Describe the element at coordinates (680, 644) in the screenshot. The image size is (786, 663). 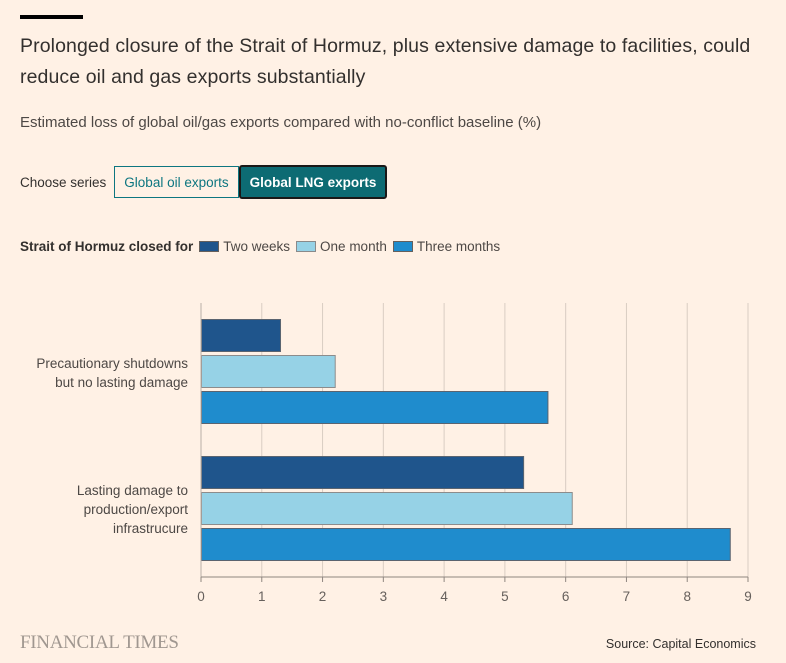
I see `source-note: Source: Capital Economics` at that location.